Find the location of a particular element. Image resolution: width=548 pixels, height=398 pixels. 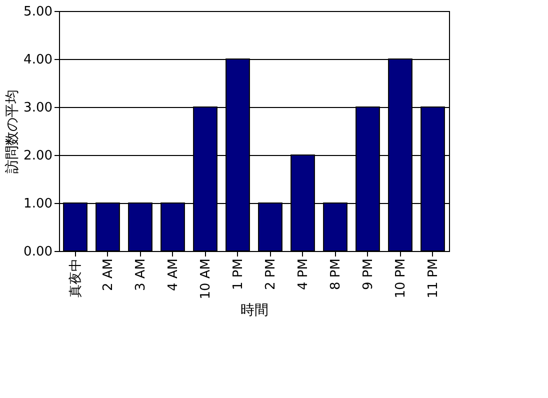

x-tick-label: 1 PM is located at coordinates (238, 274).